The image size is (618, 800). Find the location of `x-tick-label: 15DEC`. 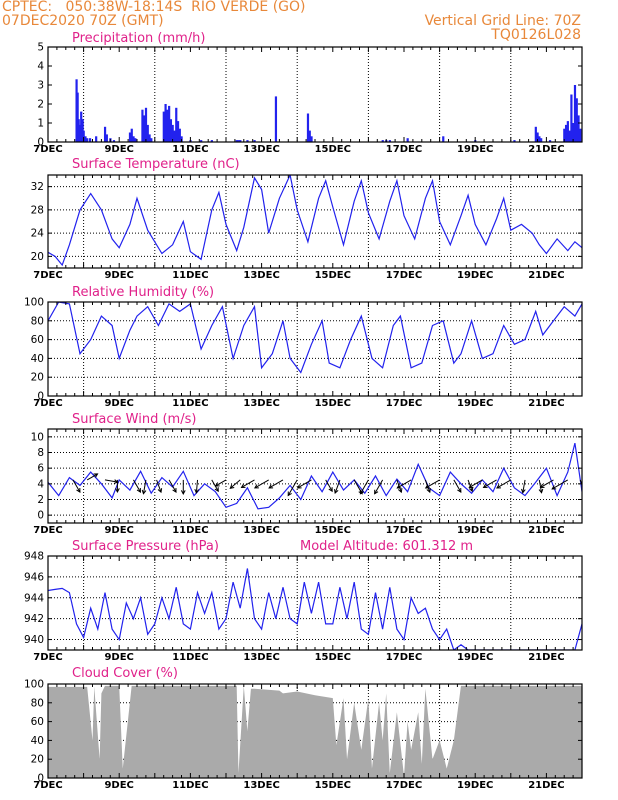

x-tick-label: 15DEC is located at coordinates (333, 530).